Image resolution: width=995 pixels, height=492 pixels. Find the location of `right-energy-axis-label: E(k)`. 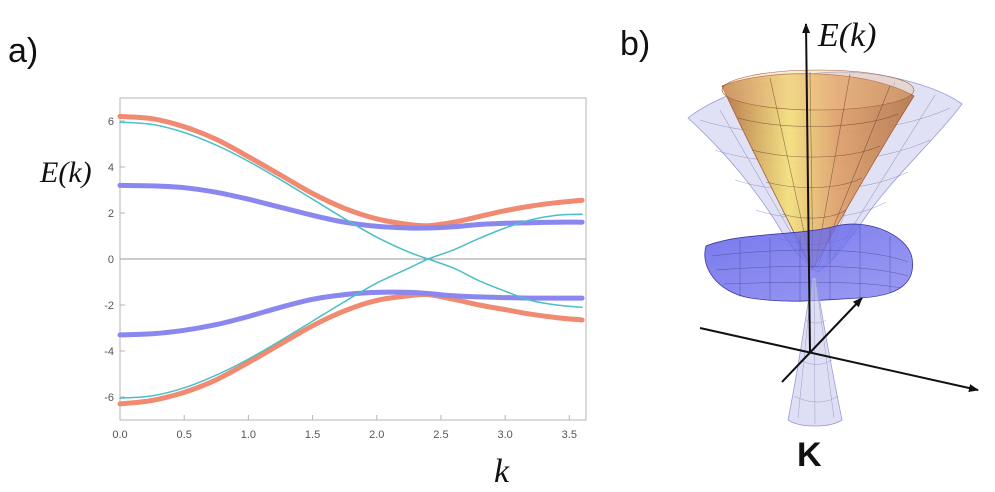

right-energy-axis-label: E(k) is located at coordinates (847, 35).